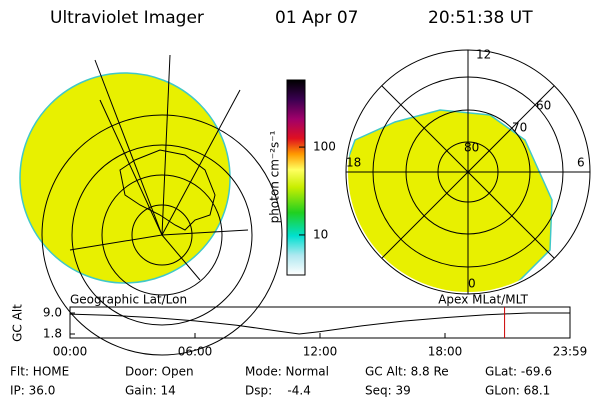 The height and width of the screenshot is (400, 600). I want to click on title: Ultraviolet Imager, so click(127, 18).